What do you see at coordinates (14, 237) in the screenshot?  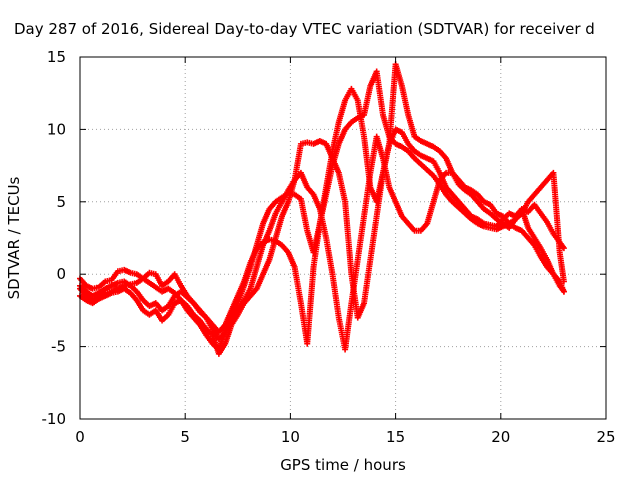 I see `y-axis-title: SDTVAR / TECUs` at bounding box center [14, 237].